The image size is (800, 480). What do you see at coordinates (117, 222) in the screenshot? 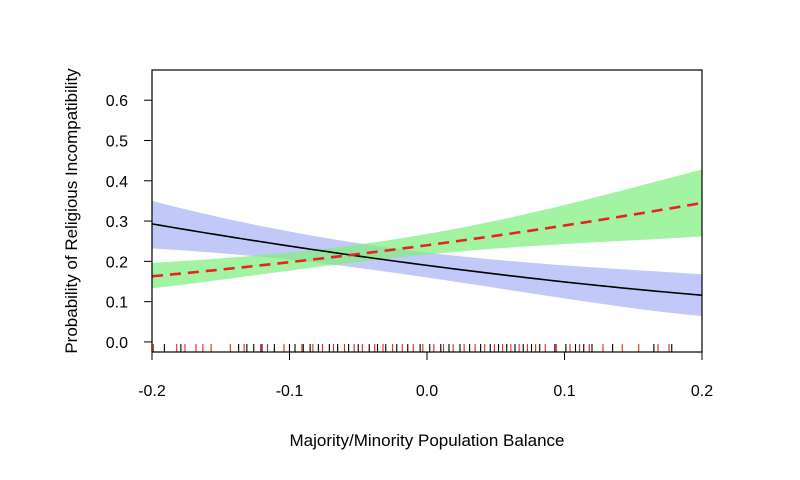
I see `y-tick-label: 0.3` at bounding box center [117, 222].